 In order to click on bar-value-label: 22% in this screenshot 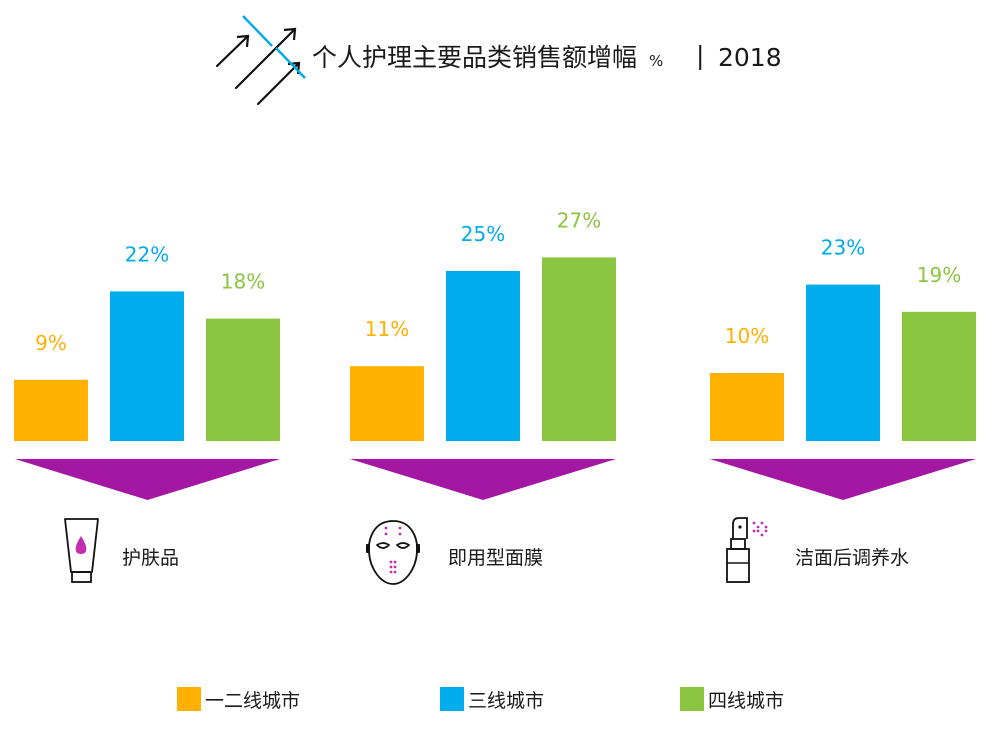, I will do `click(147, 254)`.